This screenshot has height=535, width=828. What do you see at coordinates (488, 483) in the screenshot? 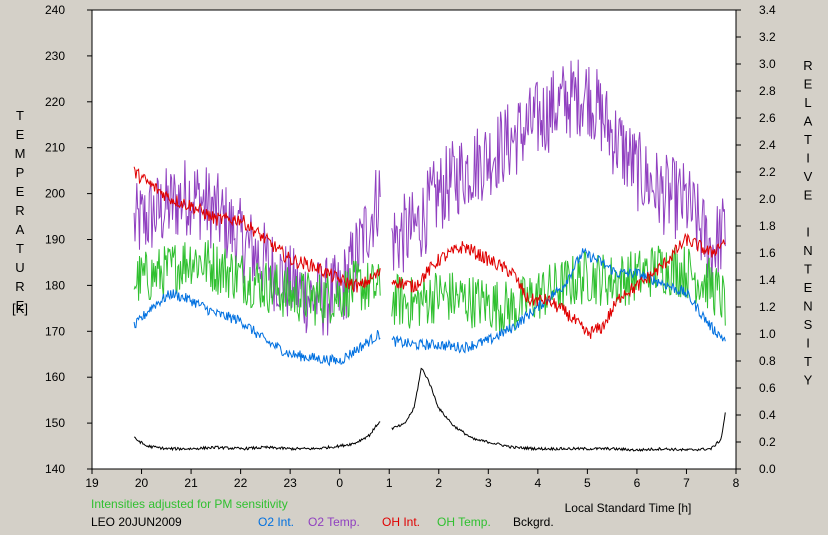
I see `x-tick-label: 3` at bounding box center [488, 483].